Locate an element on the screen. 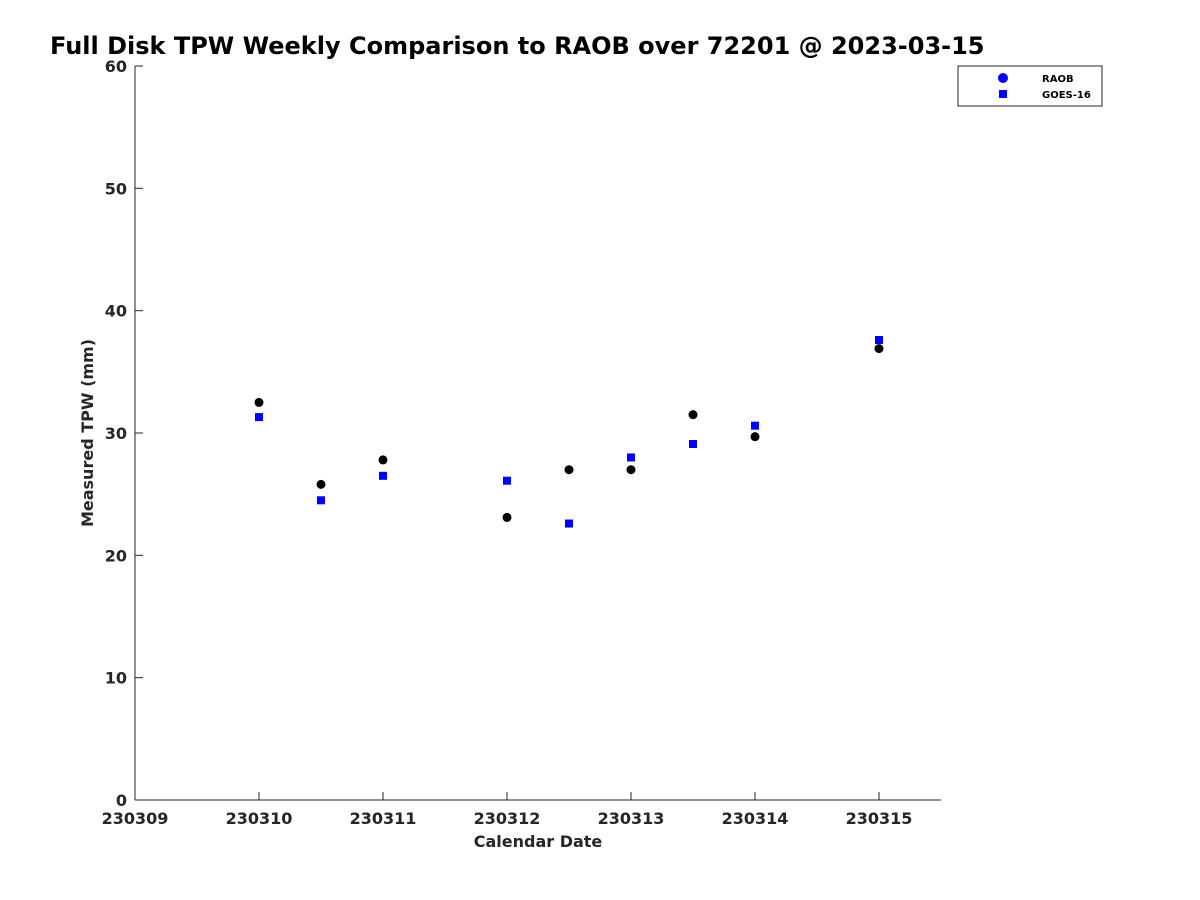 The image size is (1200, 900). data-marks is located at coordinates (569, 432).